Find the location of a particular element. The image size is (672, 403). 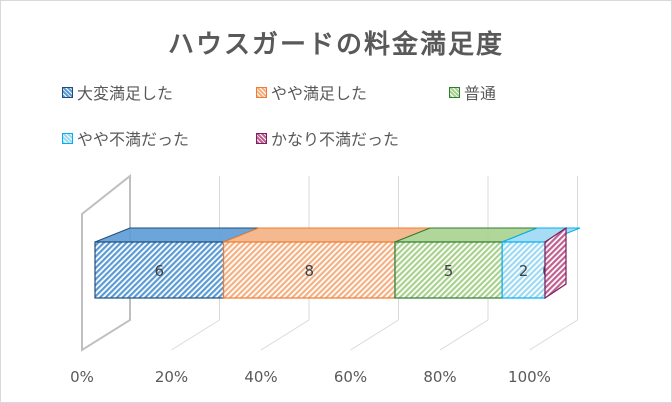

legend-item-very-dissatisfied: かなり不満だった is located at coordinates (327, 138).